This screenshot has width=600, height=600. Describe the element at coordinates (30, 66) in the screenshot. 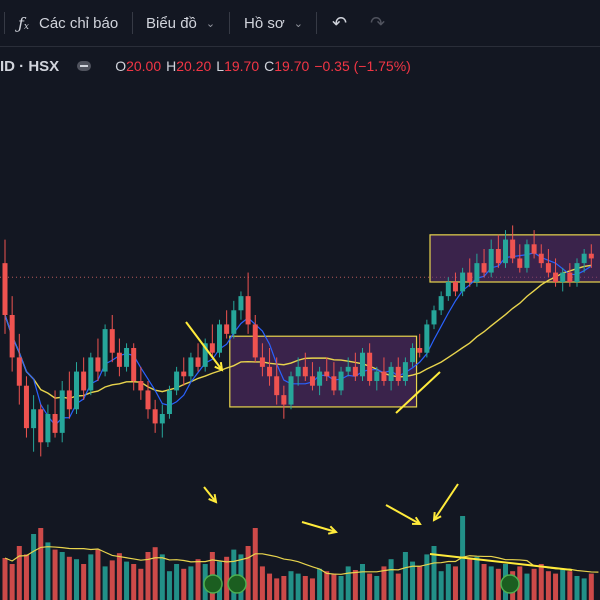

I see `symbol-label: ID · HSX` at that location.